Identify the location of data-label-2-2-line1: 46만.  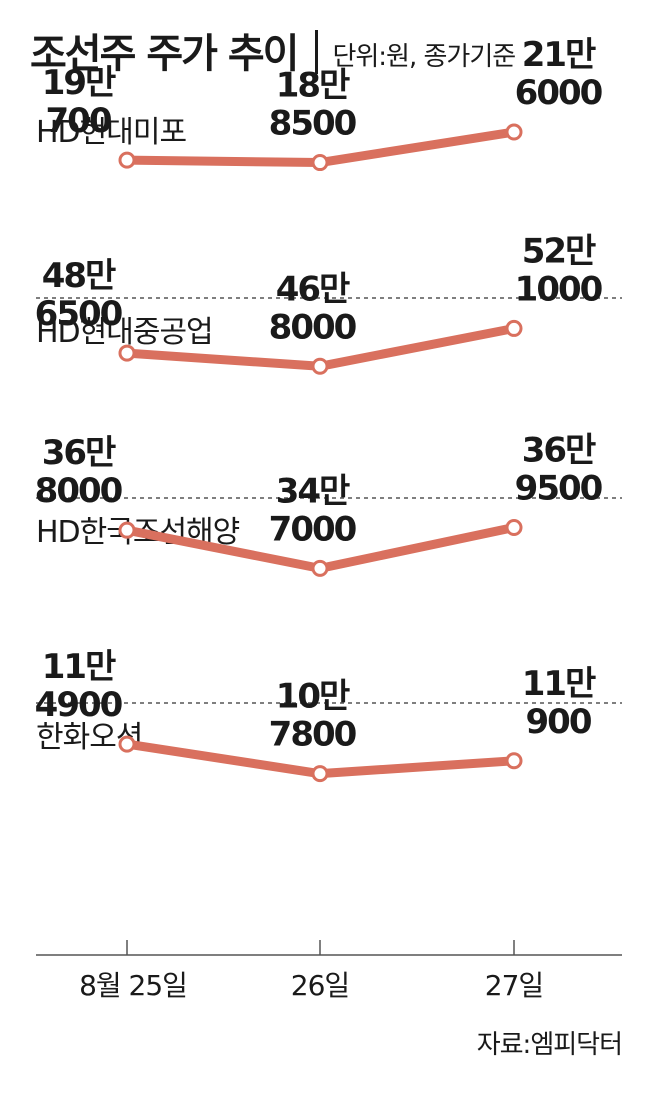
(313, 289).